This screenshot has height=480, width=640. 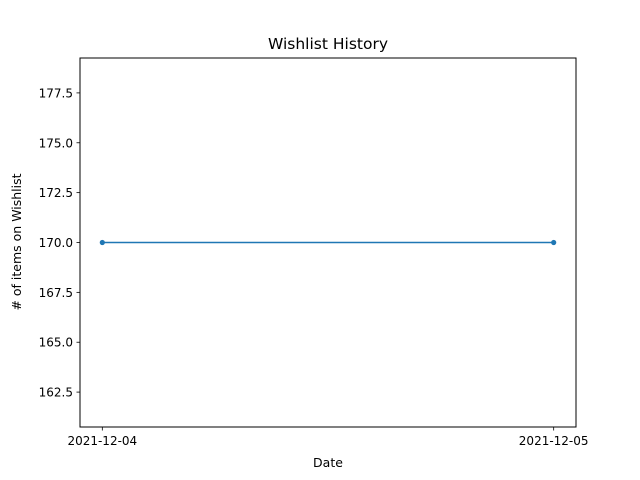 What do you see at coordinates (16, 241) in the screenshot?
I see `y-axis-label: # of items on Wishlist` at bounding box center [16, 241].